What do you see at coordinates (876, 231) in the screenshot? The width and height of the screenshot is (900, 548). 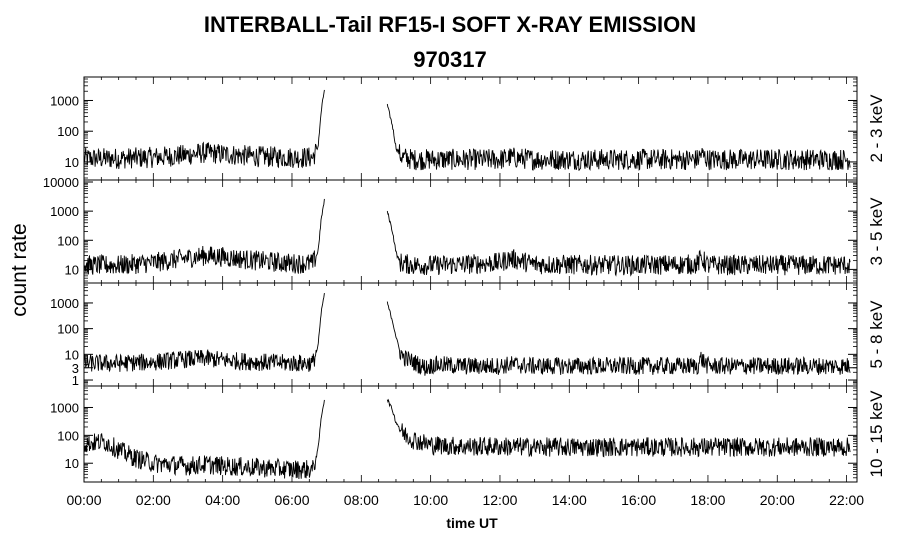 I see `panel-label: 3 - 5 keV` at bounding box center [876, 231].